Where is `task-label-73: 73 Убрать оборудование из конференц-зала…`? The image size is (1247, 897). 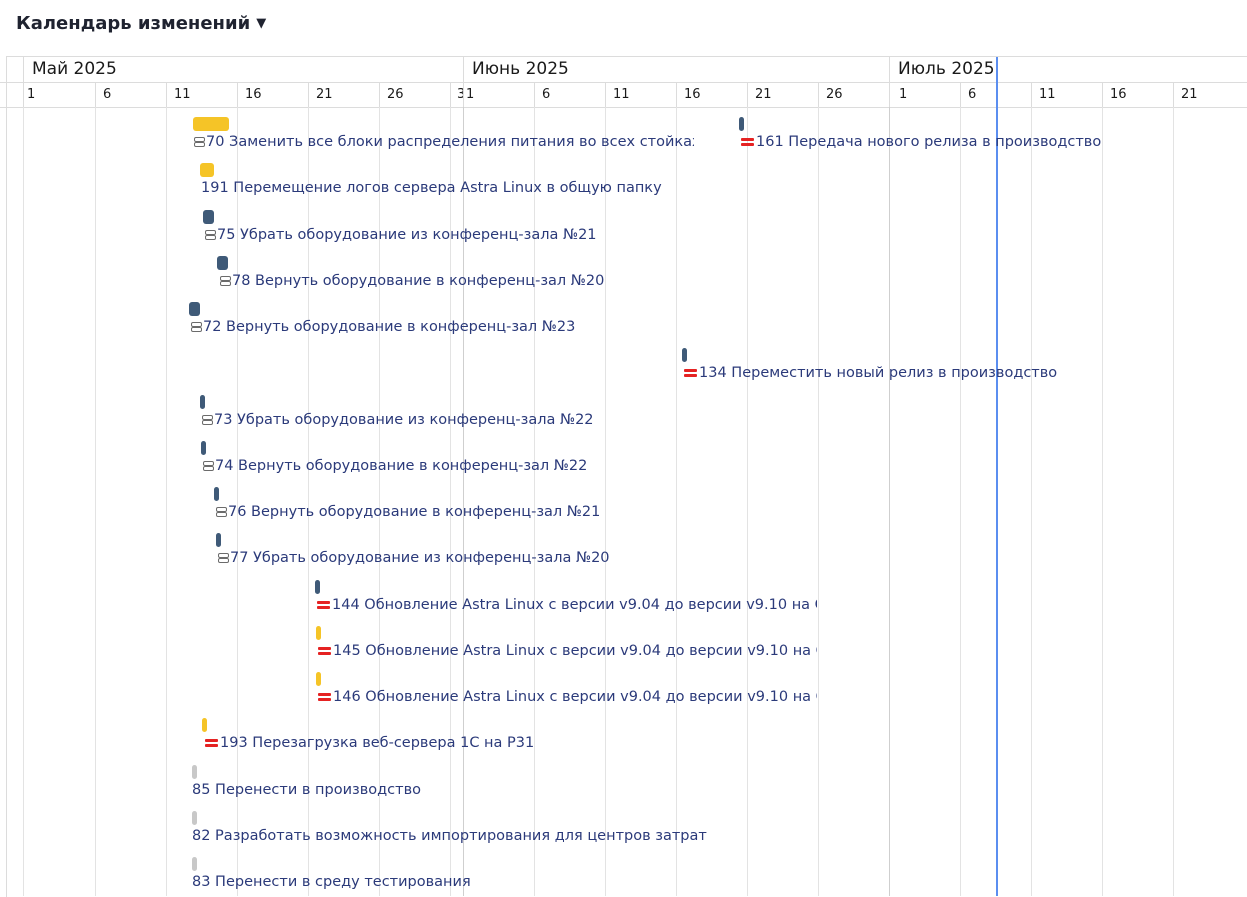 task-label-73: 73 Убрать оборудование из конференц-зала… is located at coordinates (412, 420).